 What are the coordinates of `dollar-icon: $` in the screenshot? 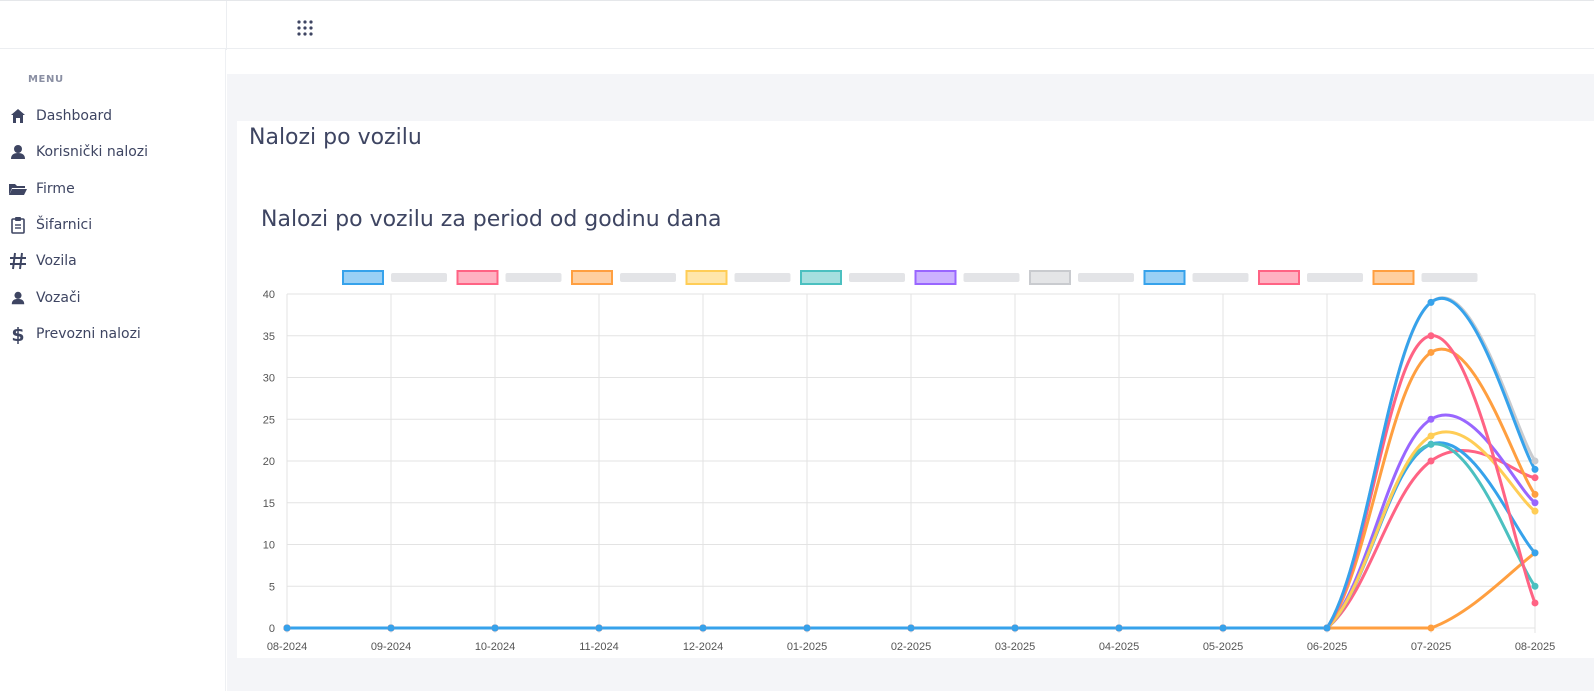 It's located at (18, 334).